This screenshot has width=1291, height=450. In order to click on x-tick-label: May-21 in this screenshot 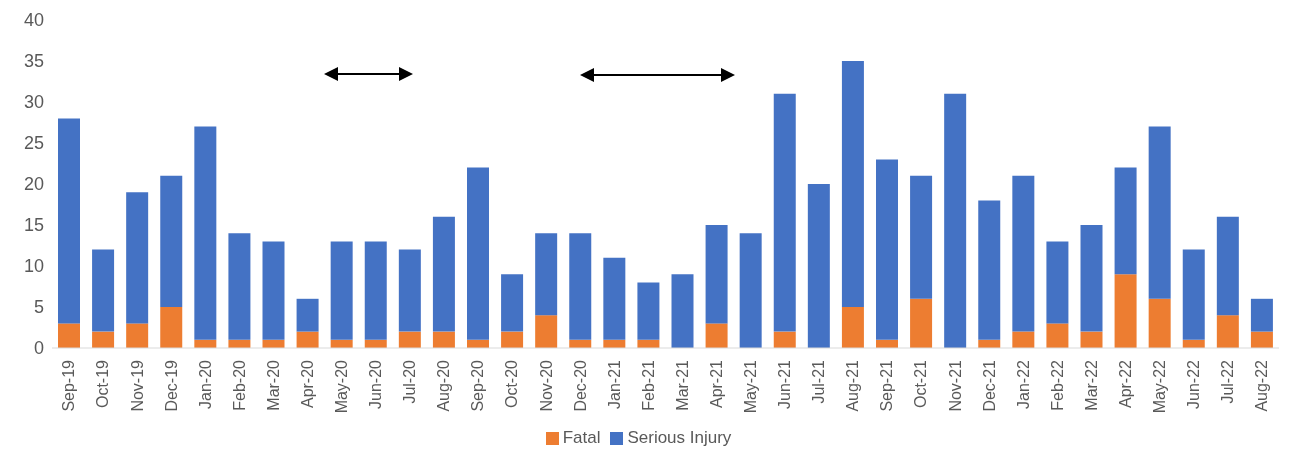, I will do `click(751, 386)`.